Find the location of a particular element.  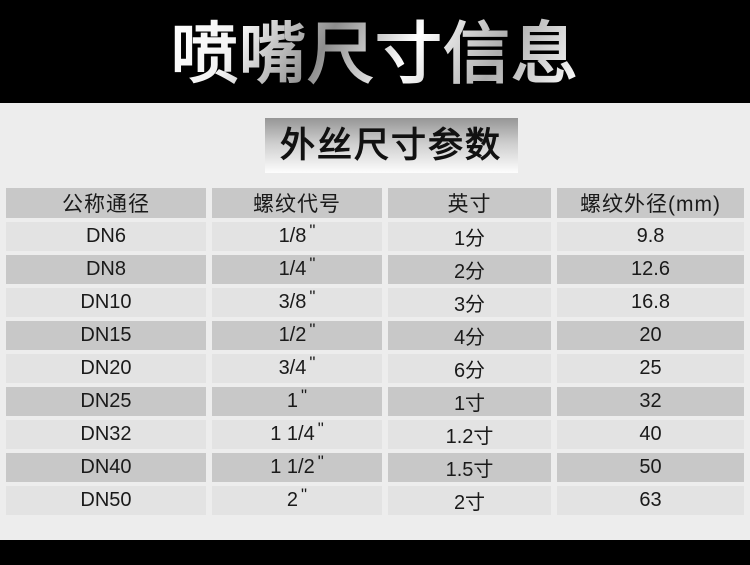

table-row: DN32 1 1/4 " 1.2寸 40 is located at coordinates (375, 434).